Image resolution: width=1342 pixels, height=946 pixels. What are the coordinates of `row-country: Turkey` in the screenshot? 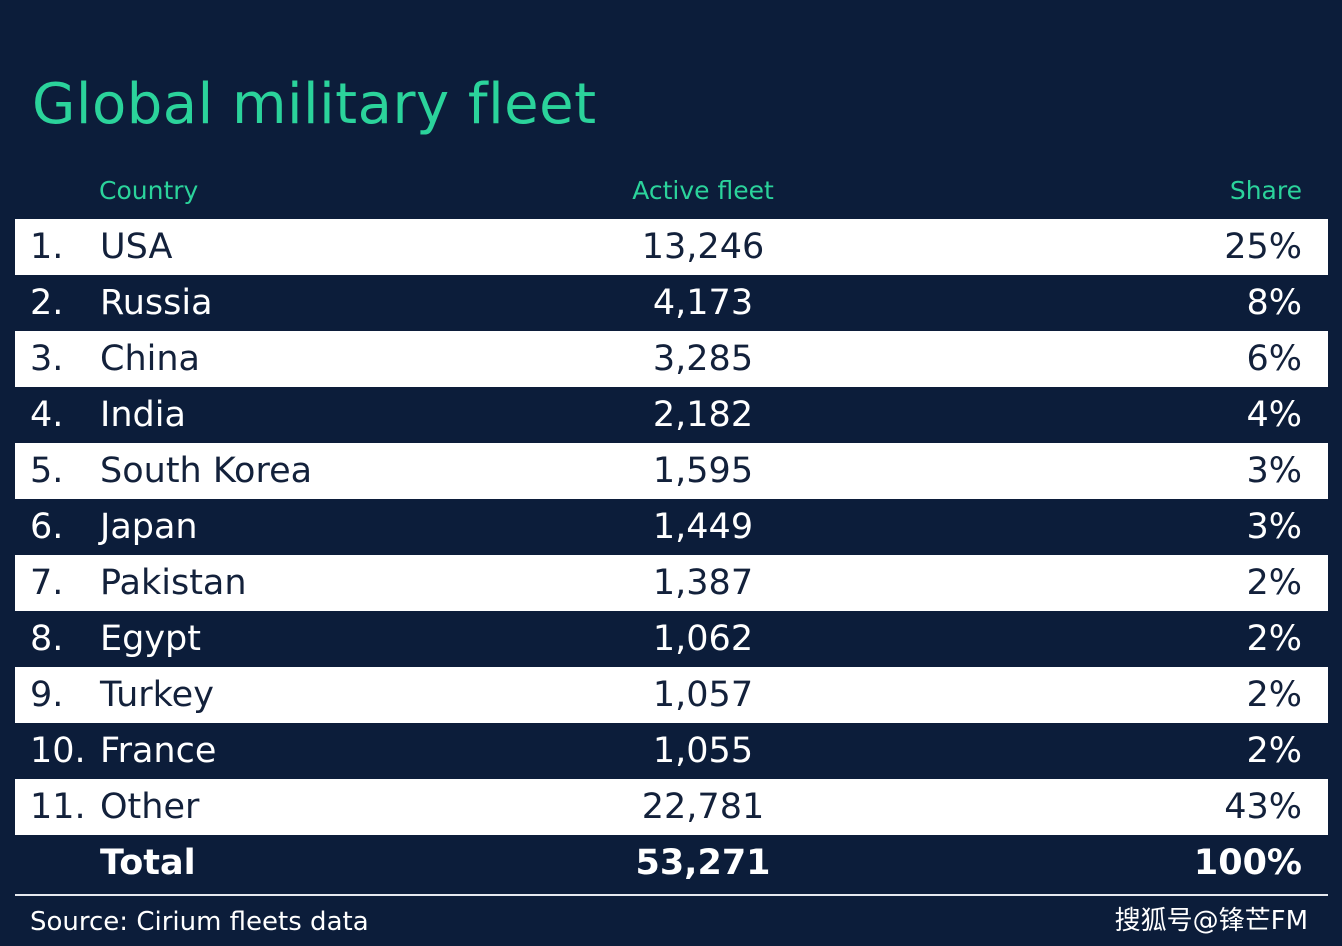 It's located at (157, 695).